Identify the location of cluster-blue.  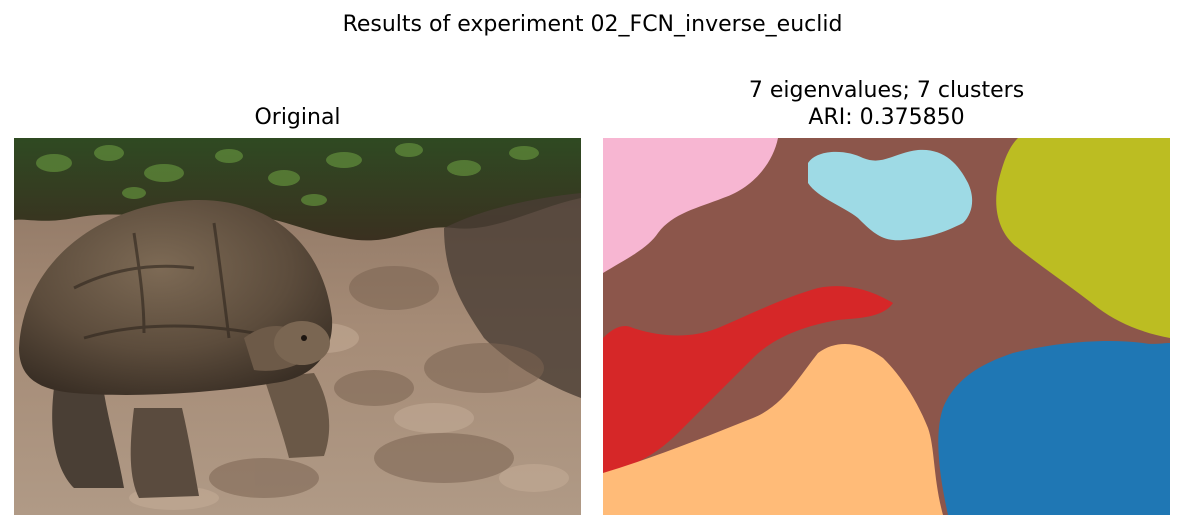
(1054, 428).